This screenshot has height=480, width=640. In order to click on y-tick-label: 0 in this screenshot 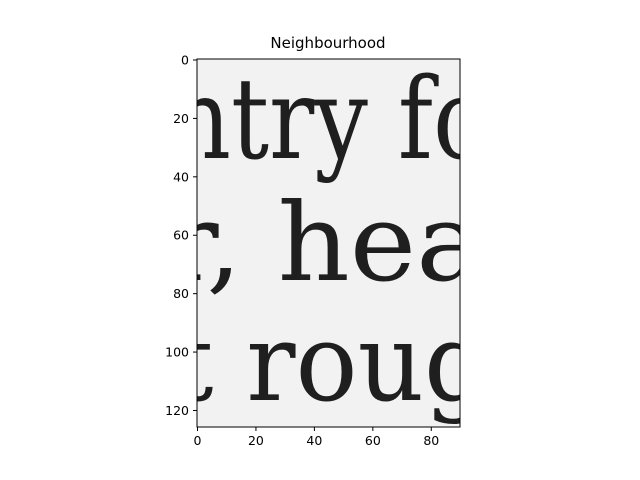, I will do `click(185, 60)`.